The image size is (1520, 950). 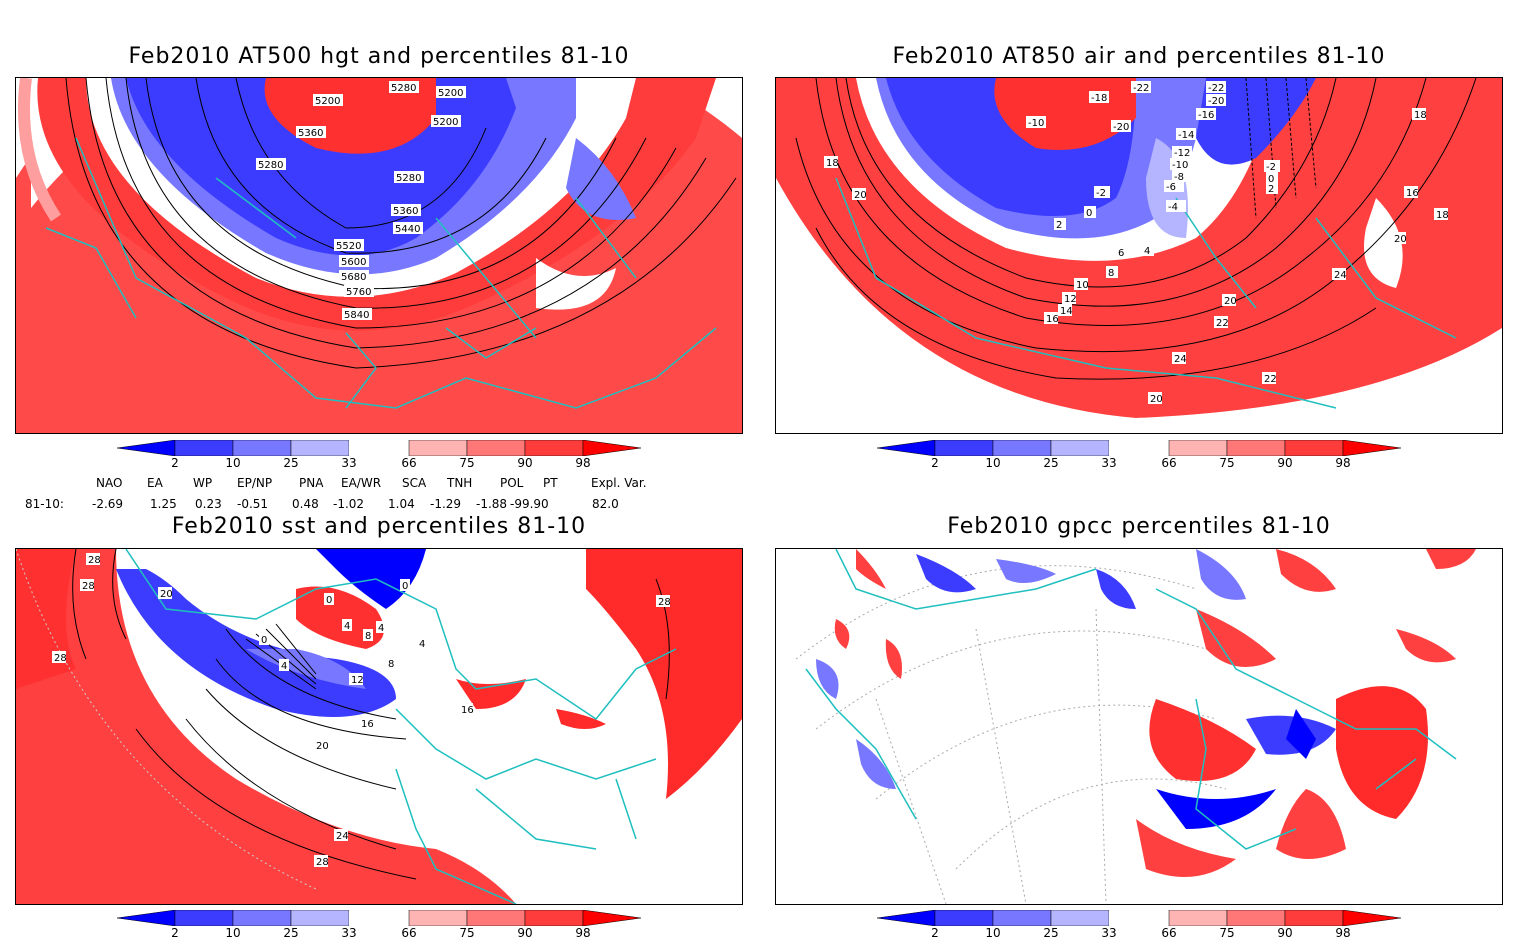 What do you see at coordinates (1171, 187) in the screenshot?
I see `svg-text: -6` at bounding box center [1171, 187].